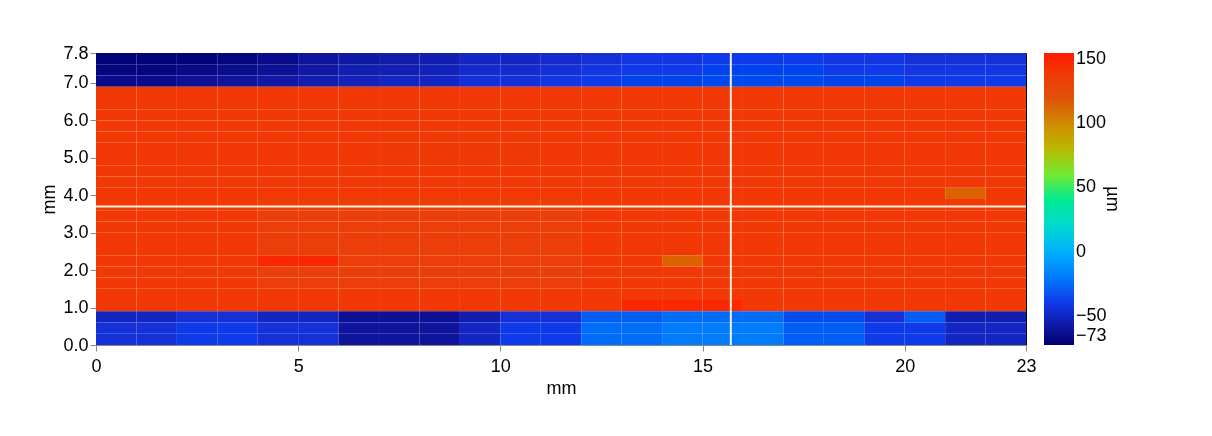  I want to click on x-tick-label: 0, so click(96, 365).